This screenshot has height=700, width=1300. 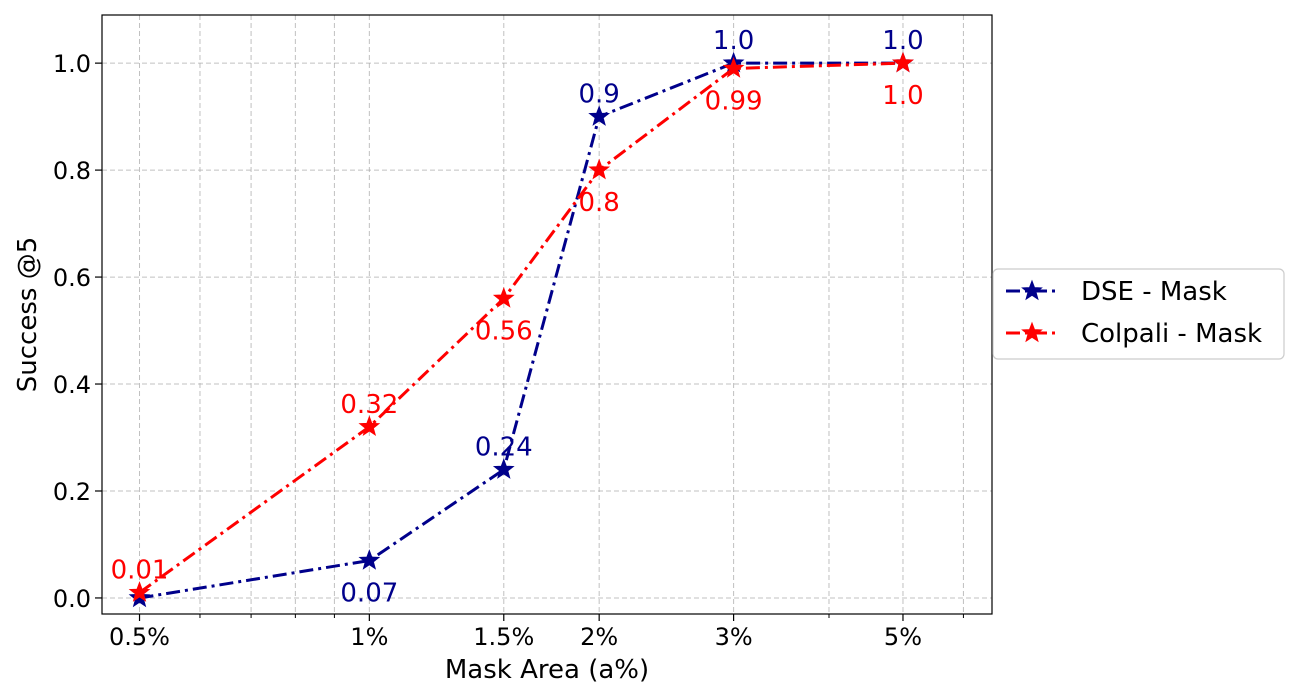 What do you see at coordinates (598, 203) in the screenshot?
I see `data-label: 0.8` at bounding box center [598, 203].